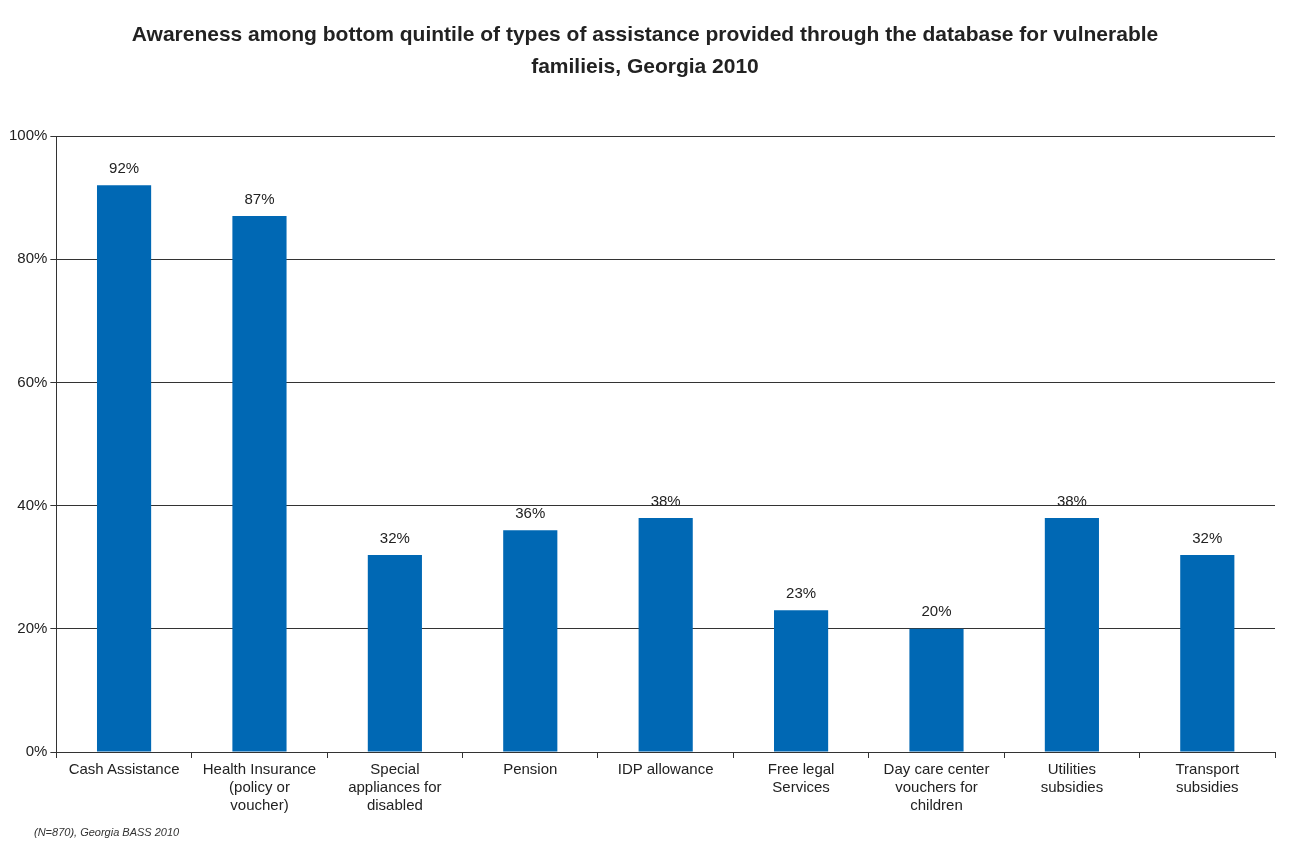  Describe the element at coordinates (665, 769) in the screenshot. I see `x-tick-label: IDP allowance` at that location.